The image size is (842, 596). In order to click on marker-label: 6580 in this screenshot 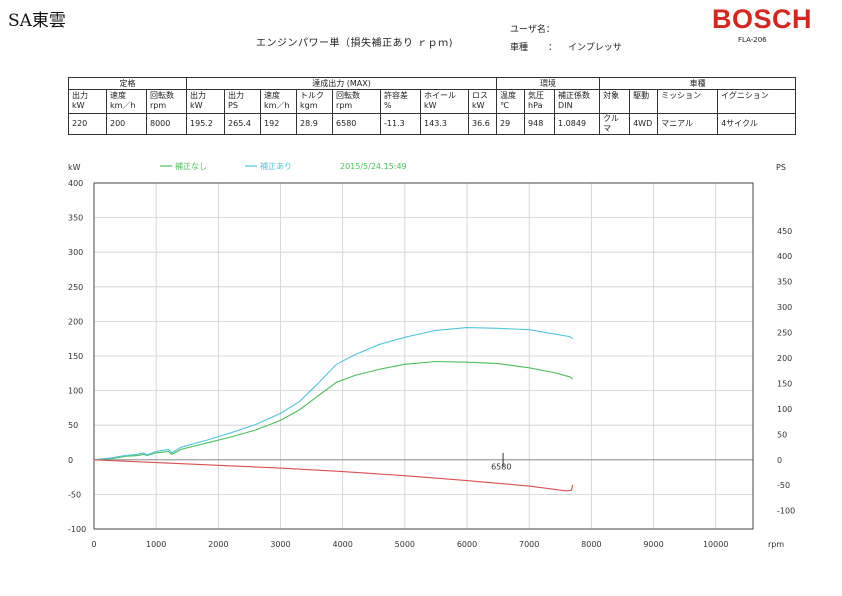, I will do `click(501, 466)`.